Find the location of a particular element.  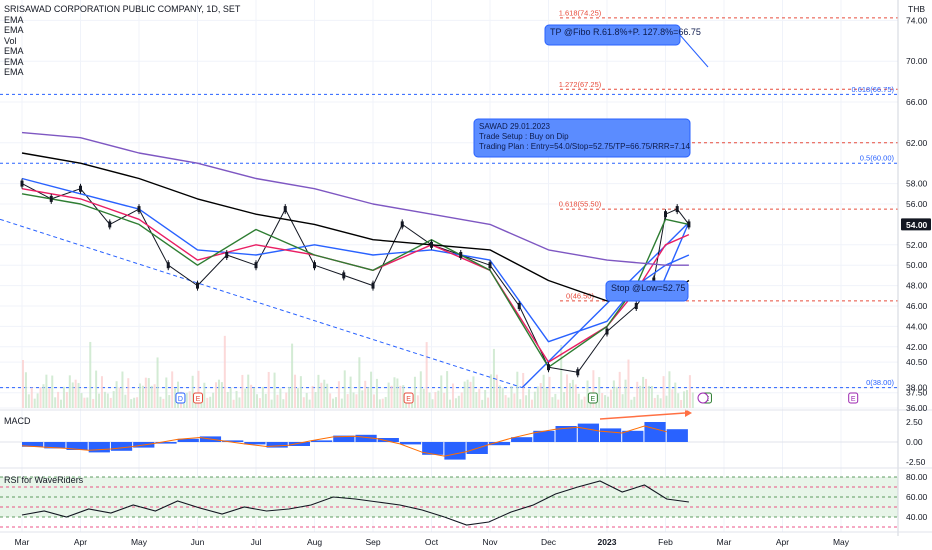

fib-level-label: 0(46.50) is located at coordinates (580, 295).